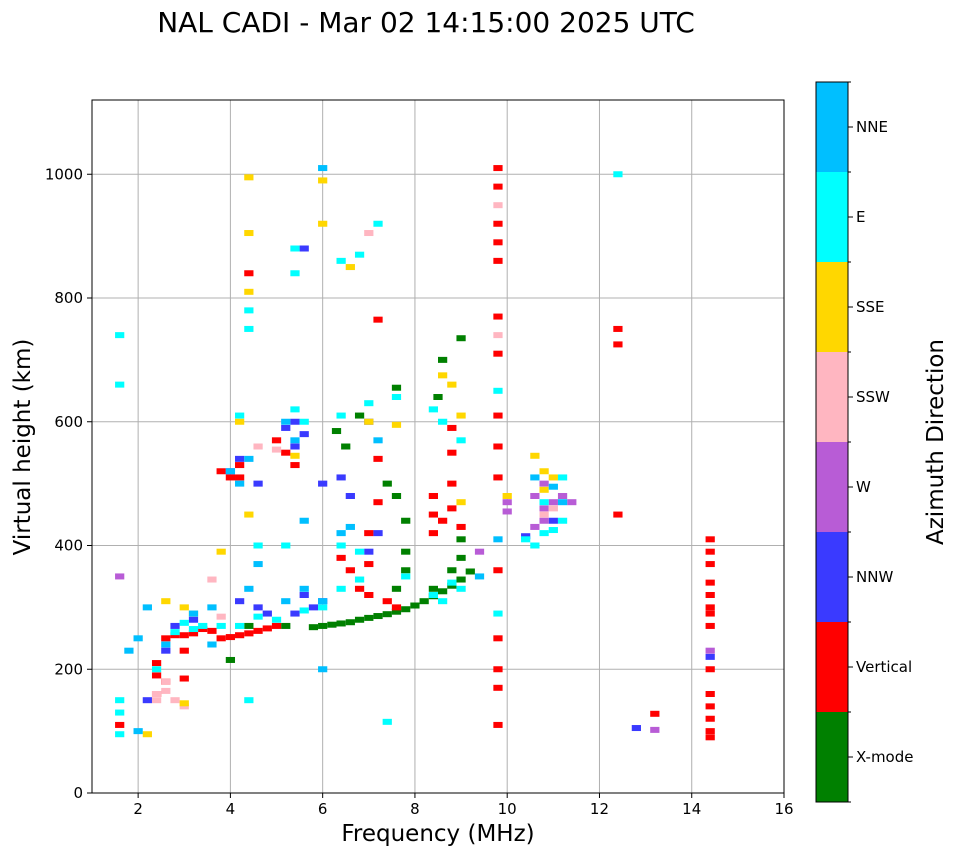 This screenshot has height=857, width=958. What do you see at coordinates (832, 667) in the screenshot?
I see `colorbar-segment` at bounding box center [832, 667].